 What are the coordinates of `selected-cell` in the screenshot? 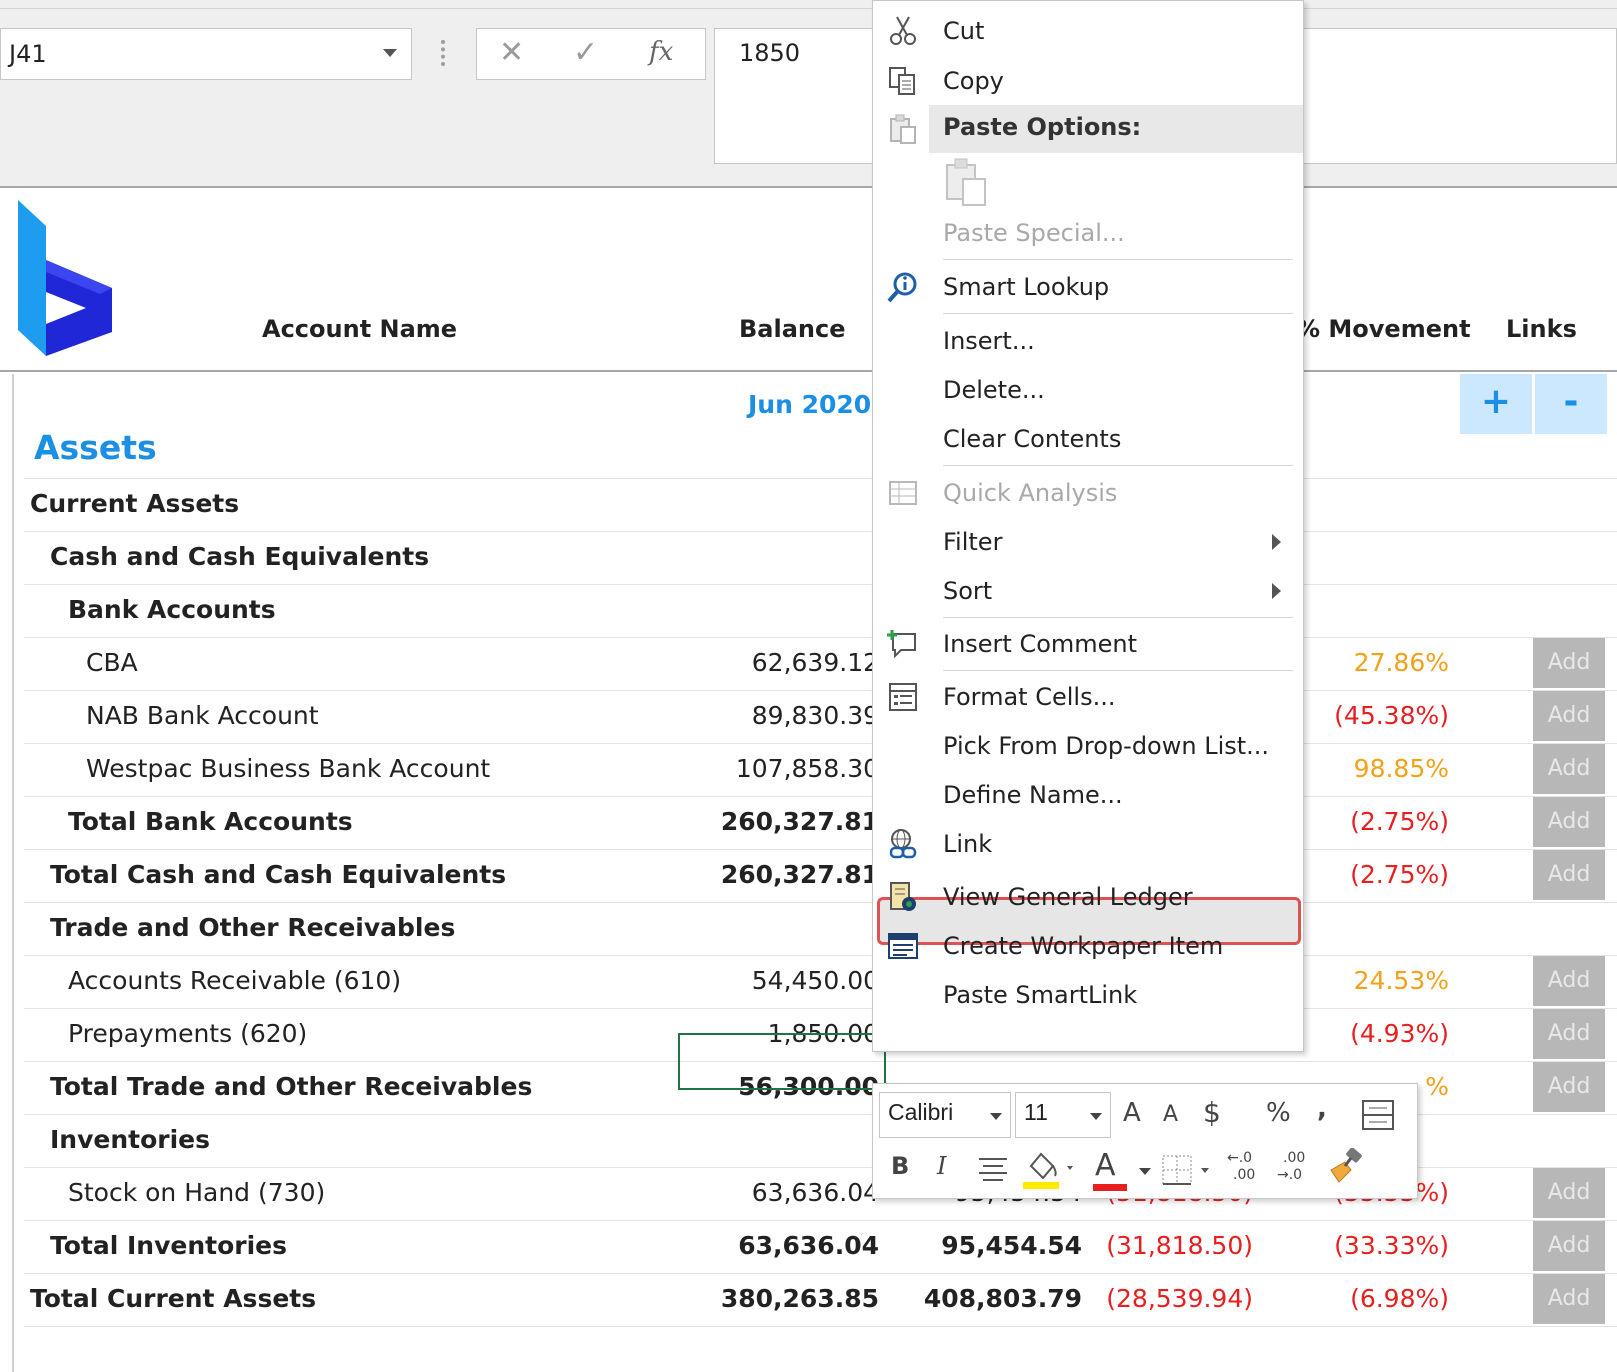 It's located at (782, 1061).